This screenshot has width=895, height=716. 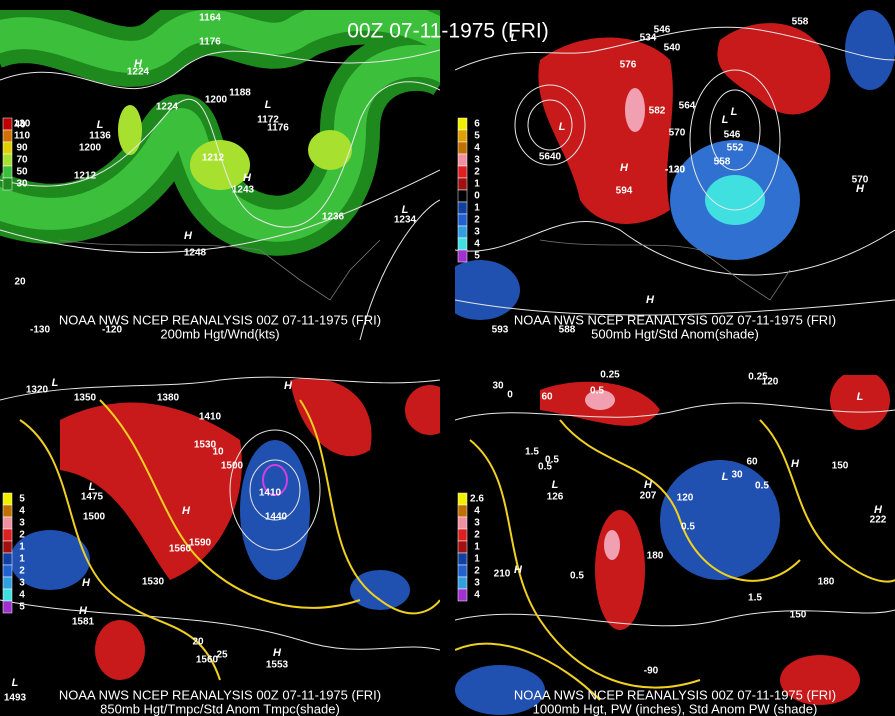 I want to click on contour-label: 0.25, so click(x=610, y=375).